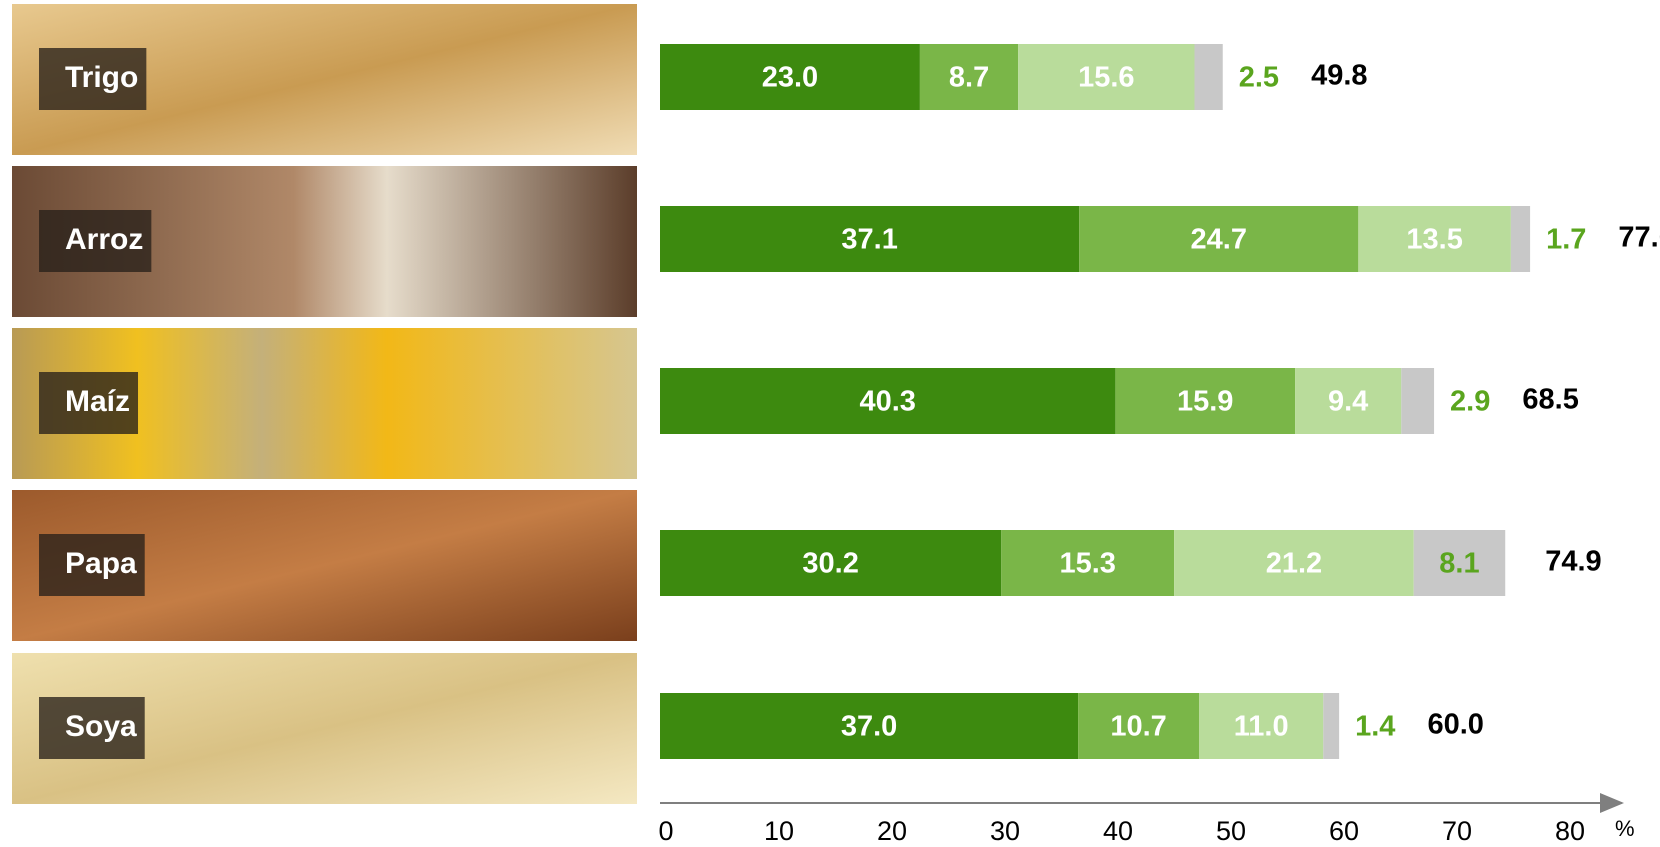 This screenshot has width=1660, height=847. Describe the element at coordinates (1344, 831) in the screenshot. I see `x-tick-label: 60` at that location.